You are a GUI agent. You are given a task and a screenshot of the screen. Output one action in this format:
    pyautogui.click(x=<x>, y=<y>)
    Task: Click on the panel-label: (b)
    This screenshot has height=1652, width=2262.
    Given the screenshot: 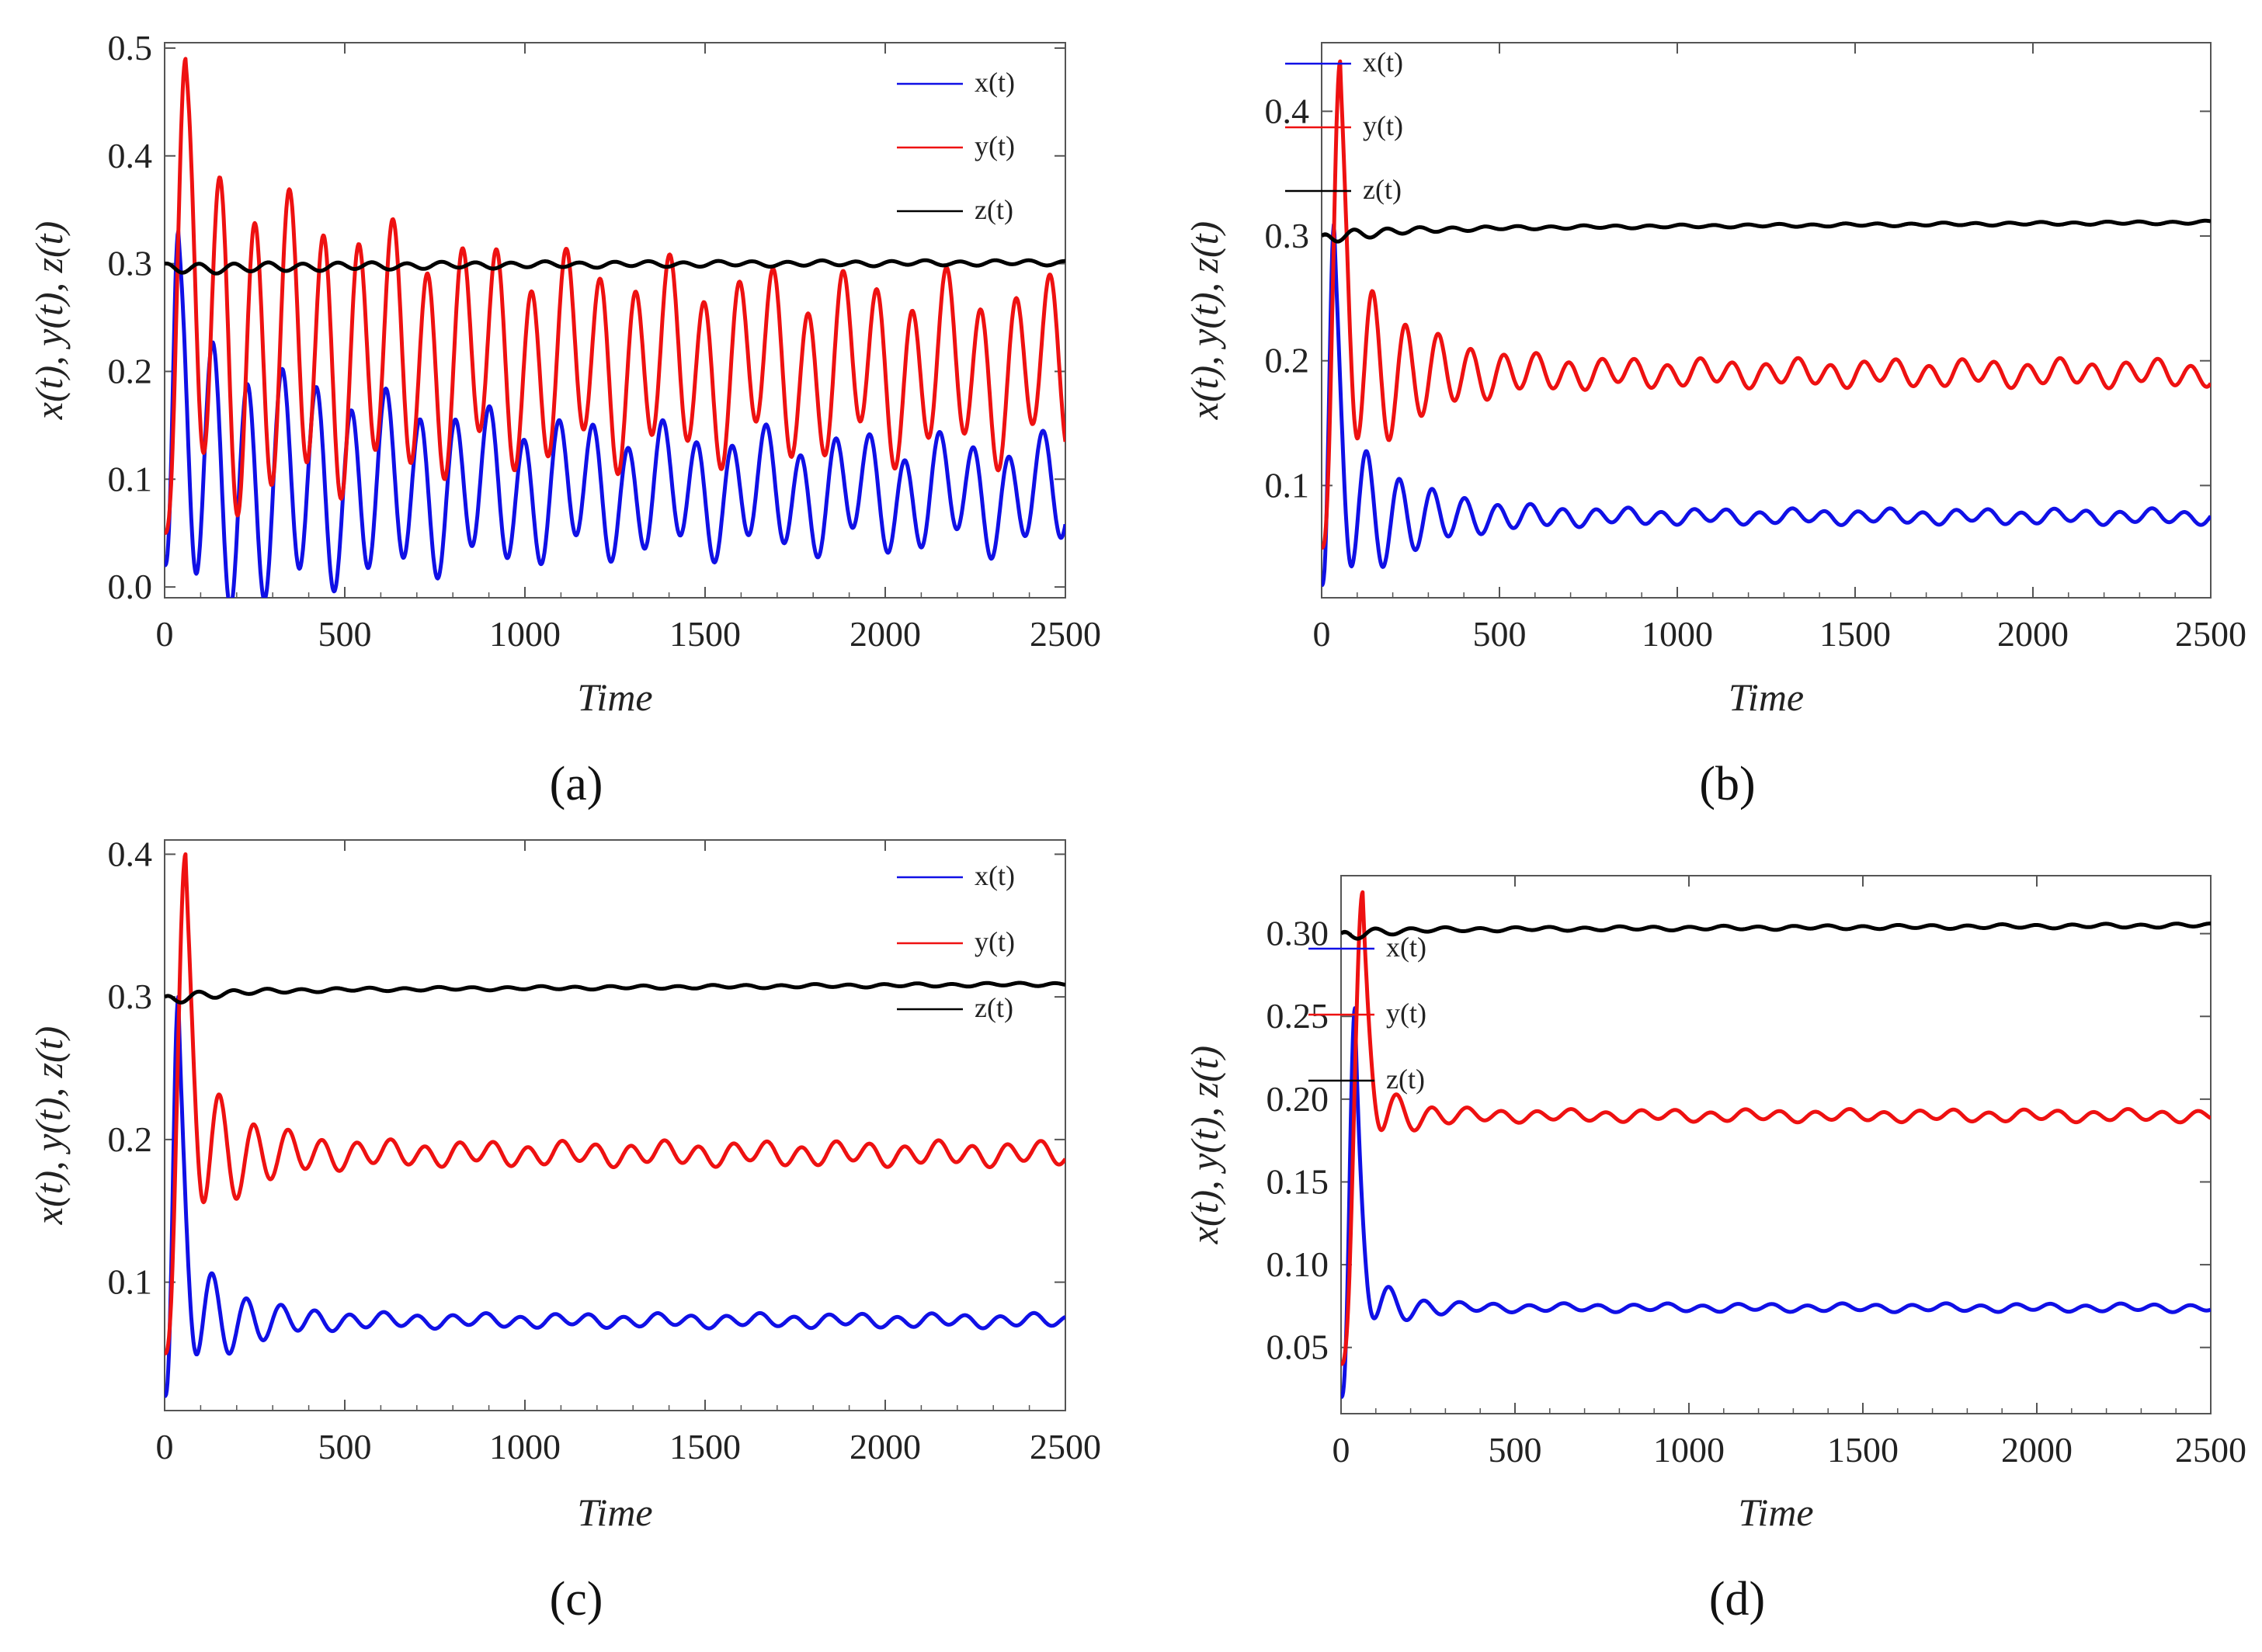 What is the action you would take?
    pyautogui.click(x=1727, y=784)
    